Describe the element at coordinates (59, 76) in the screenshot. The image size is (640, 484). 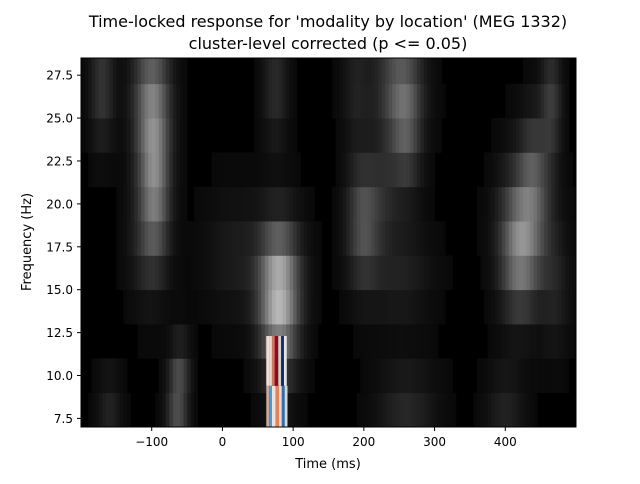
I see `y-tick-label: 27.5` at that location.